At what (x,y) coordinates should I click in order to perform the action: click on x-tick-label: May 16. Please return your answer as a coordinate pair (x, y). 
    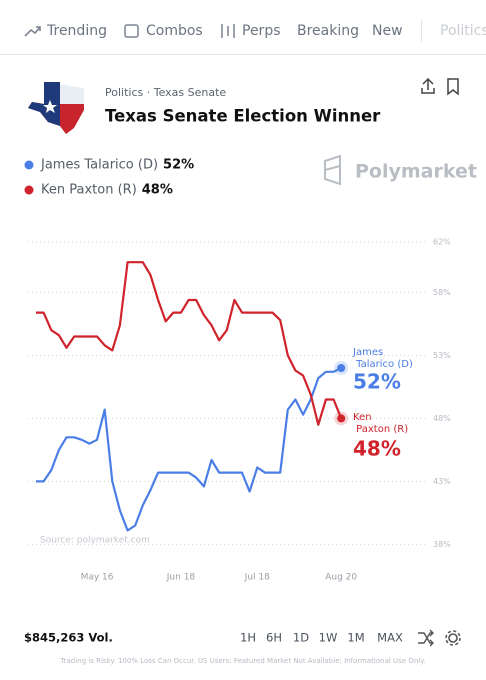
    Looking at the image, I should click on (97, 578).